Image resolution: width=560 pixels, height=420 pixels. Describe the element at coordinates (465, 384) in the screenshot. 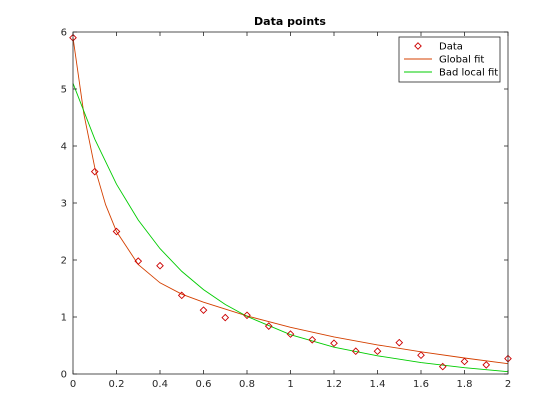

I see `x-tick-label: 1.8` at that location.